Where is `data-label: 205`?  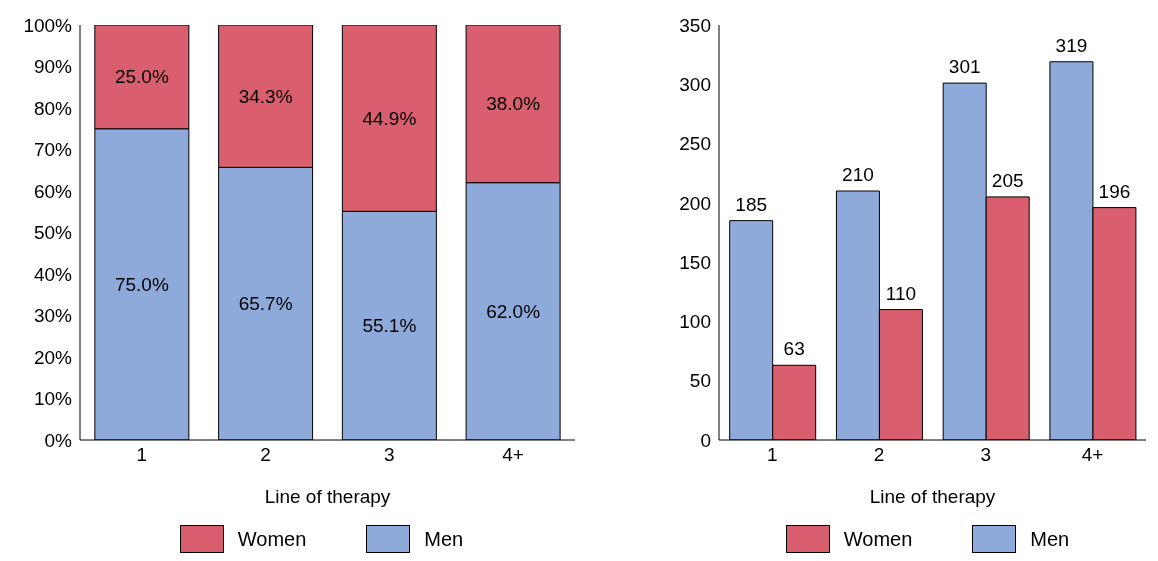
data-label: 205 is located at coordinates (1007, 180).